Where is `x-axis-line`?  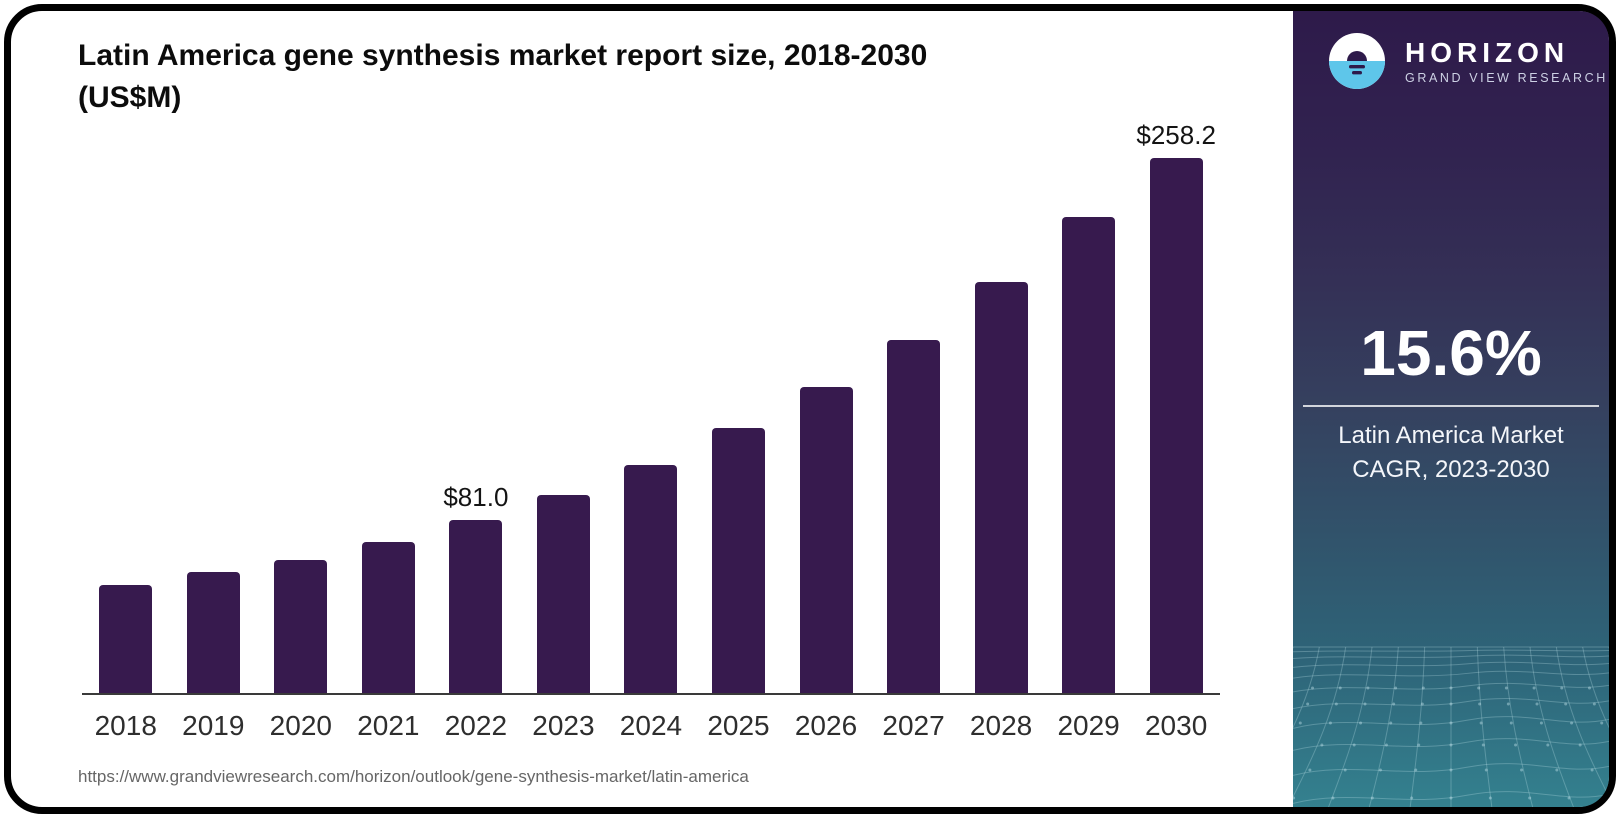 x-axis-line is located at coordinates (651, 694).